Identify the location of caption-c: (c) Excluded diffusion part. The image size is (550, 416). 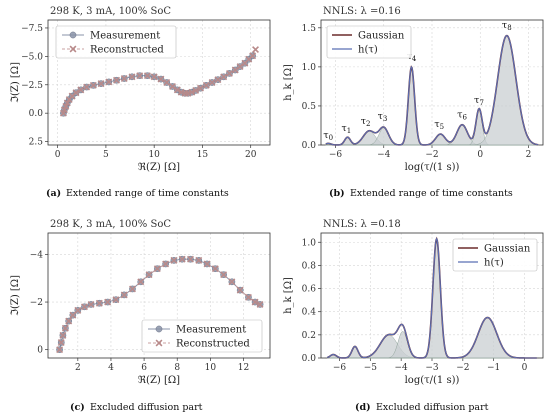
(136, 407).